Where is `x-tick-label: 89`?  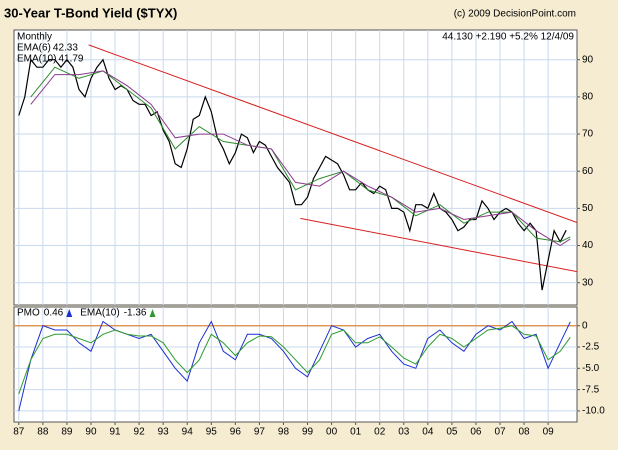 x-tick-label: 89 is located at coordinates (67, 432).